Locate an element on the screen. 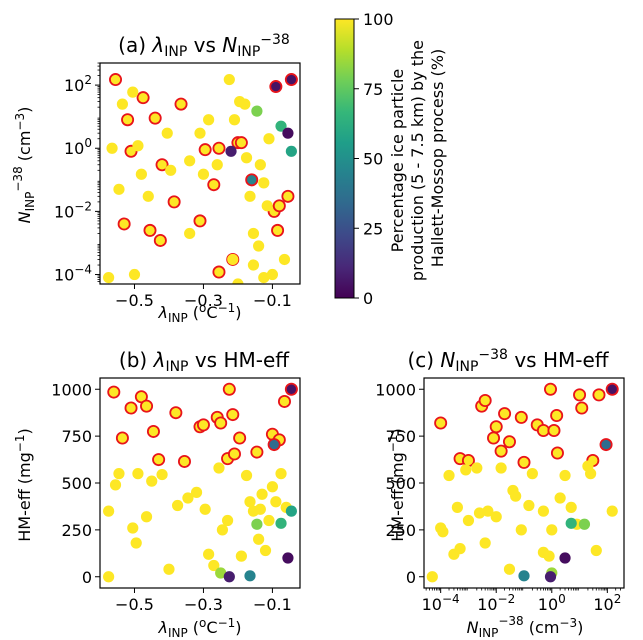 Image resolution: width=643 pixels, height=640 pixels. panel-c-xlabel: NINP−38 (cm−3) is located at coordinates (525, 627).